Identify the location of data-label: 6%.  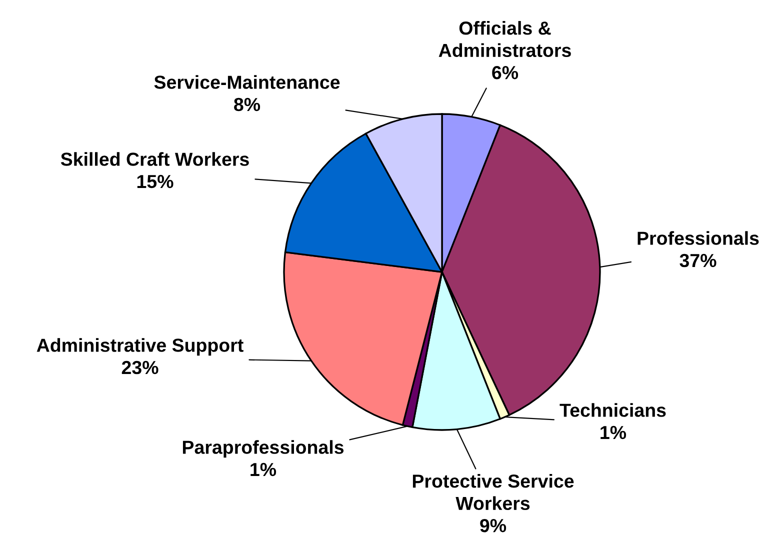
(505, 73).